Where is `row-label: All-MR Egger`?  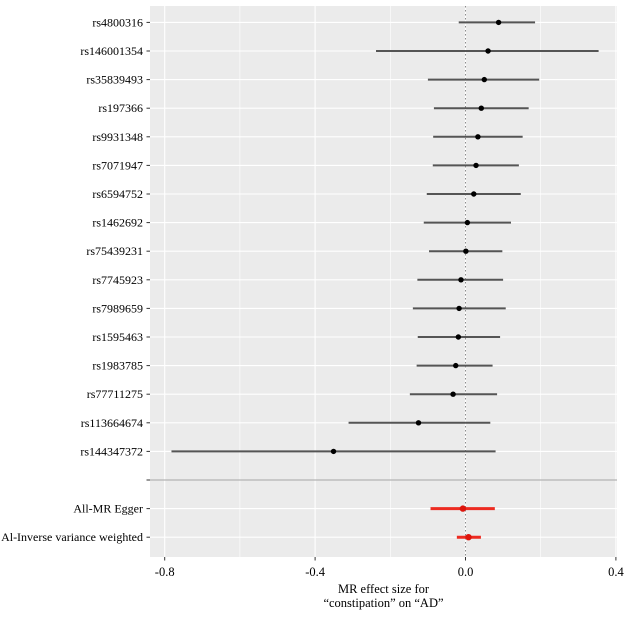 row-label: All-MR Egger is located at coordinates (108, 509).